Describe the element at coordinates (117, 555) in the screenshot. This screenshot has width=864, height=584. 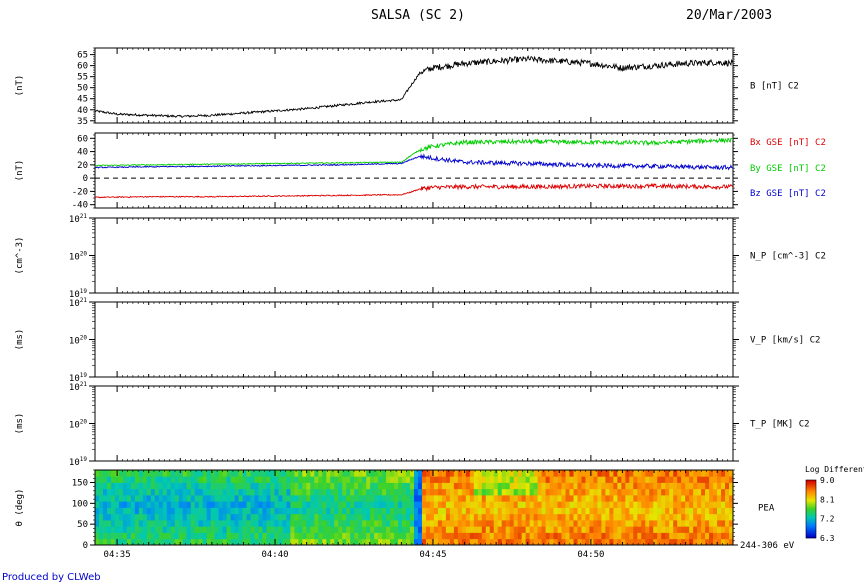
I see `x-tick-label: 04:35` at that location.